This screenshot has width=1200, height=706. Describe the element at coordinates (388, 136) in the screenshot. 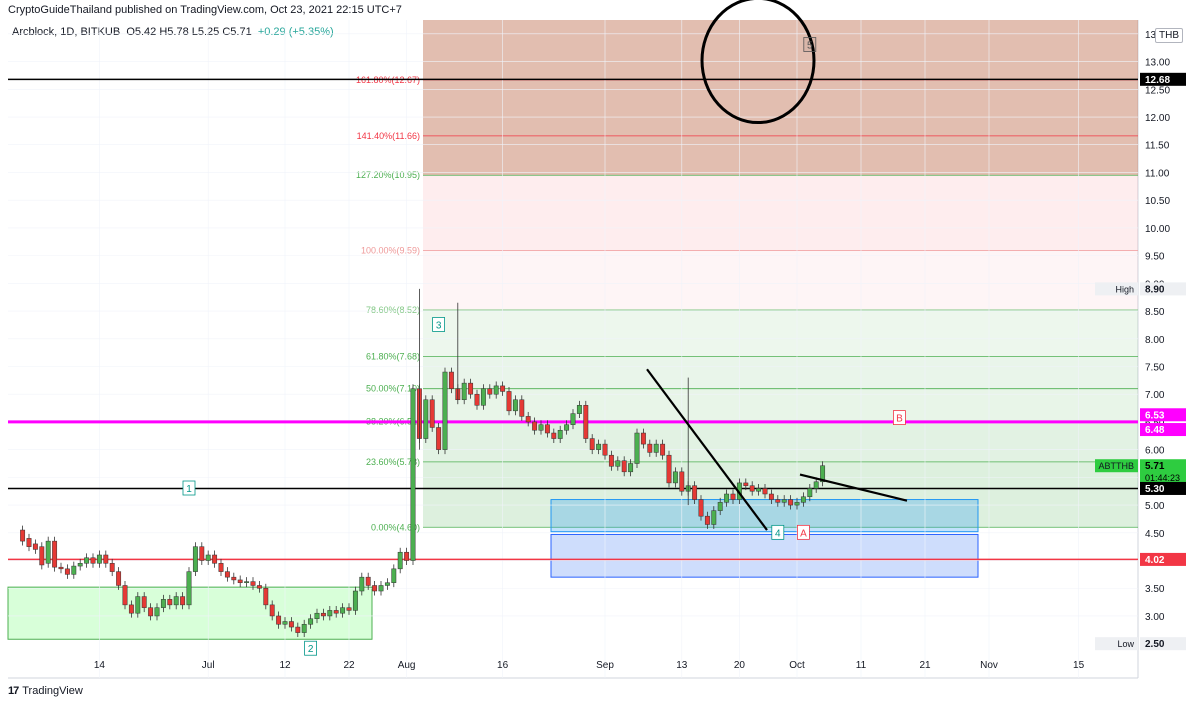

I see `fib-level-label: 141.40%(11.66)` at that location.